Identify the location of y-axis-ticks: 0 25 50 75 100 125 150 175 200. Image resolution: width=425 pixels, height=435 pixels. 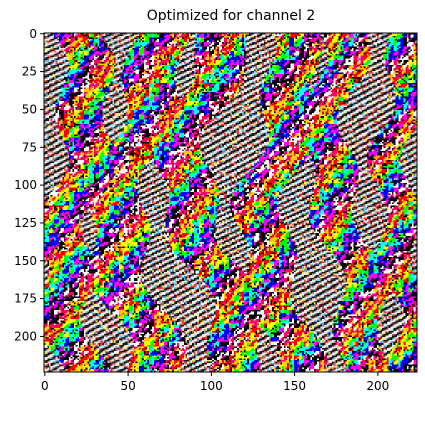
(29, 185).